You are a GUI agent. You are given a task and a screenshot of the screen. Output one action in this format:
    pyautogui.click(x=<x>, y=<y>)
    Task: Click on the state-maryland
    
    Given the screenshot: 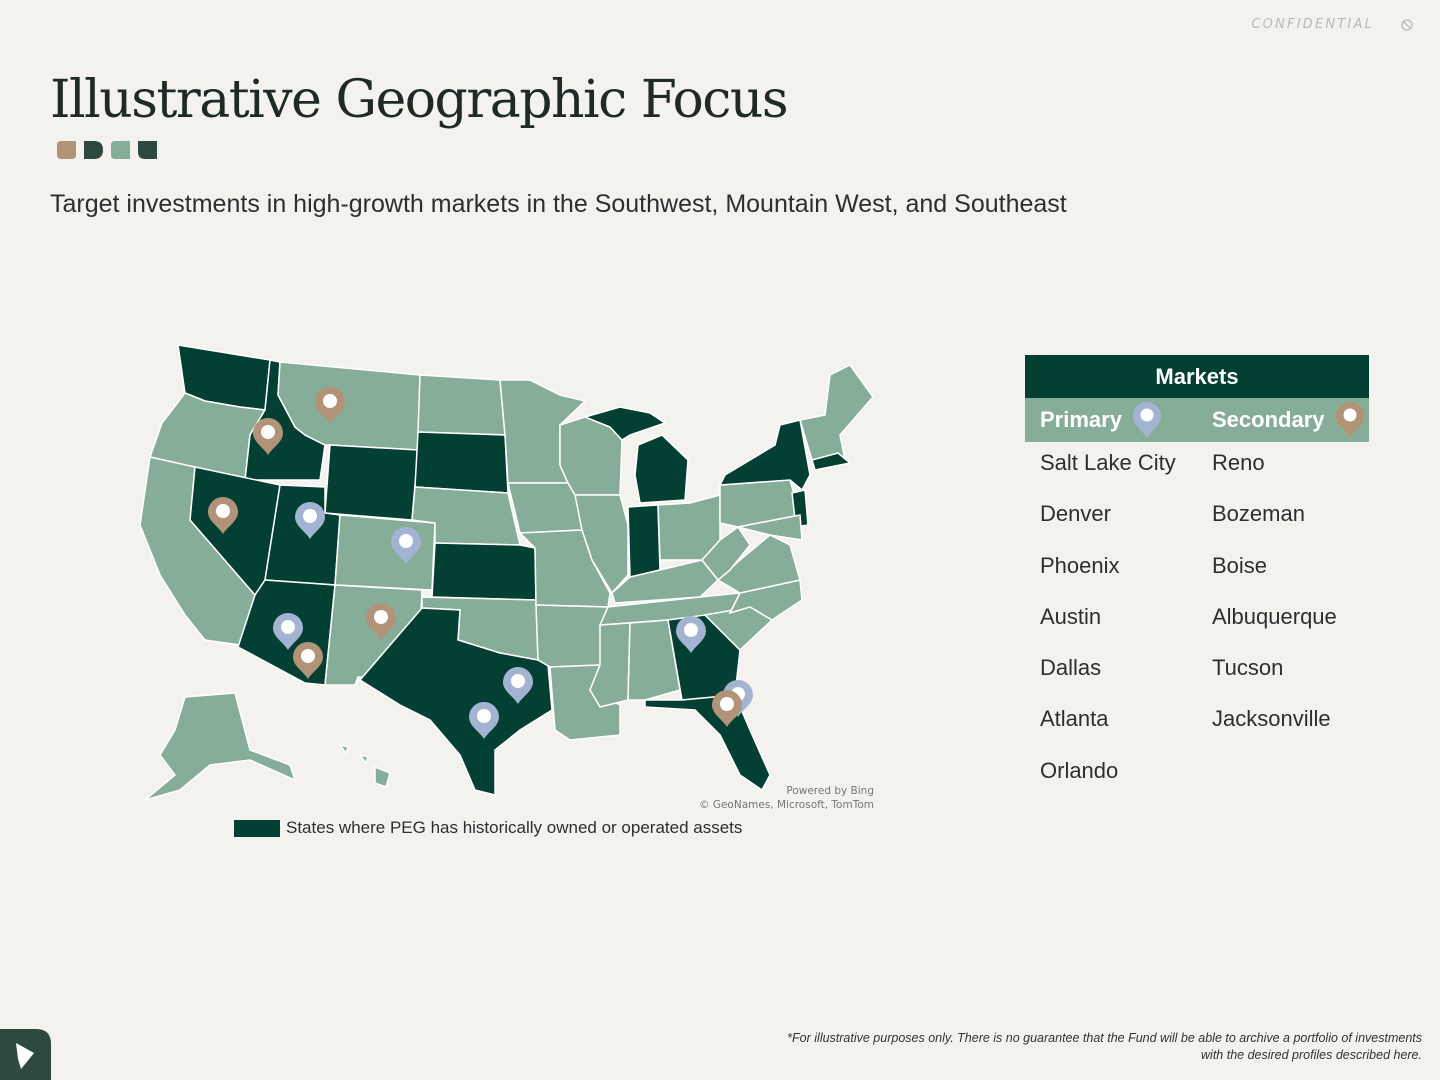 What is the action you would take?
    pyautogui.click(x=770, y=527)
    